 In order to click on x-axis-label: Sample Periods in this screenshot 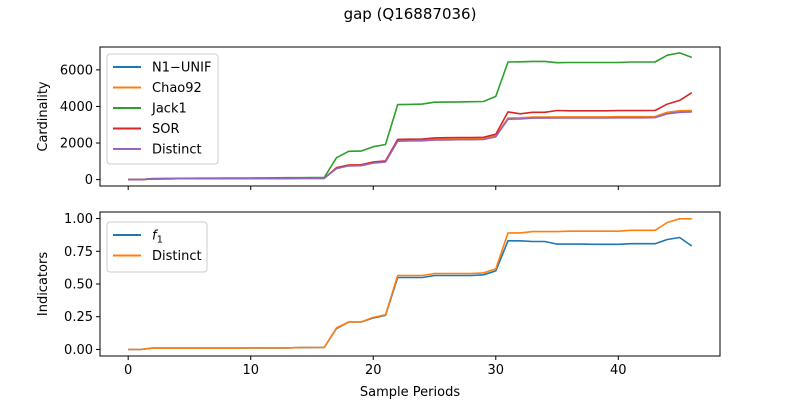, I will do `click(410, 392)`.